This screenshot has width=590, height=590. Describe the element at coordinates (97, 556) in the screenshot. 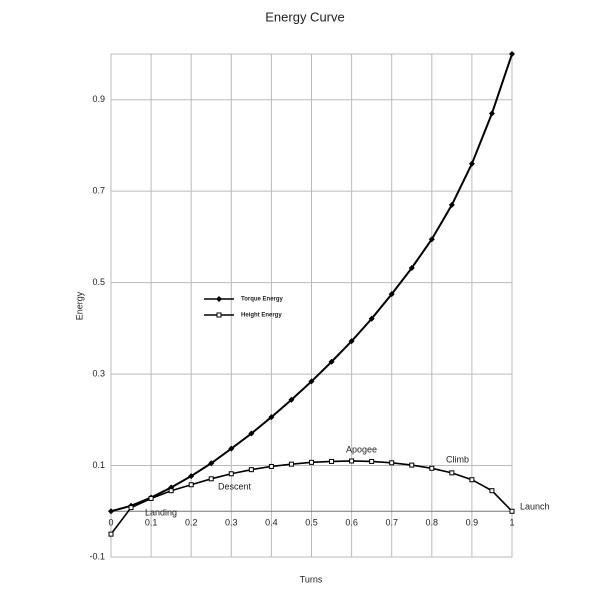

I see `y-tick-label: -0.1` at that location.